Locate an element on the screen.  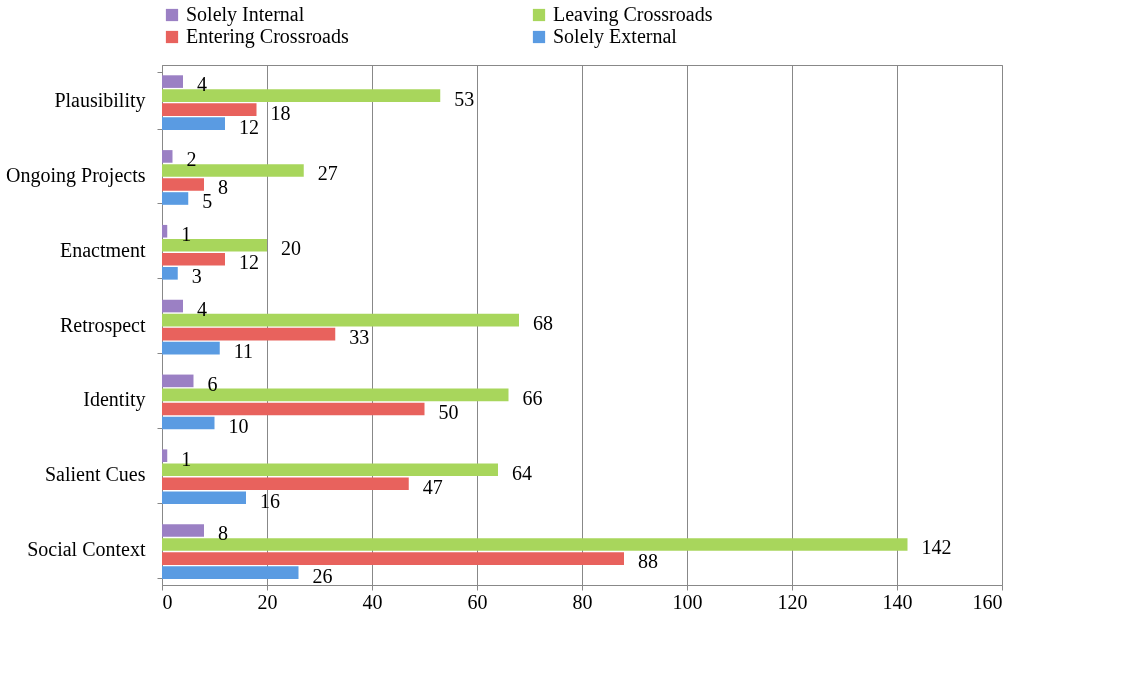
data-label: 68 is located at coordinates (543, 322).